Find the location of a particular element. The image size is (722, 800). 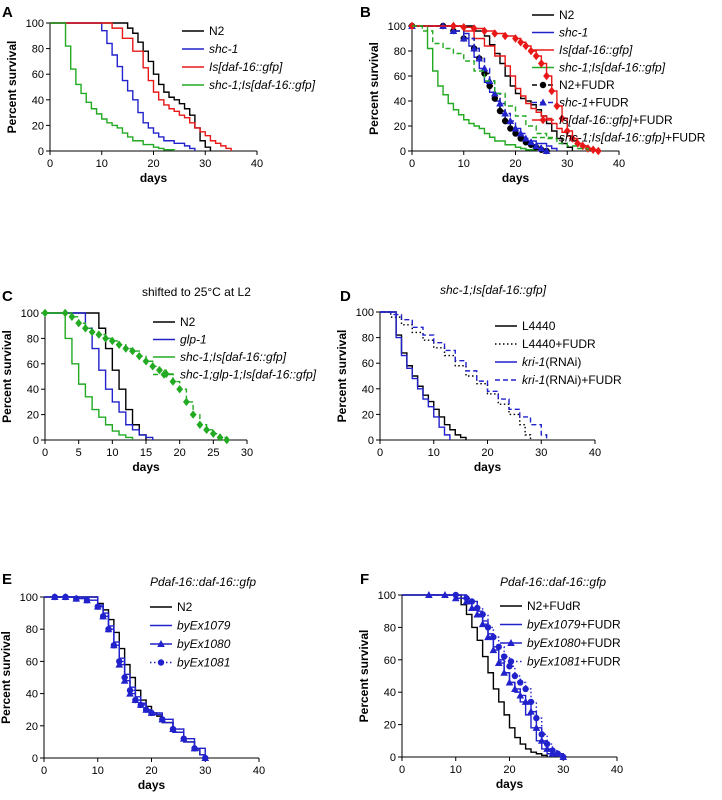

series-is-daf-16-gfp- is located at coordinates (503, 88).